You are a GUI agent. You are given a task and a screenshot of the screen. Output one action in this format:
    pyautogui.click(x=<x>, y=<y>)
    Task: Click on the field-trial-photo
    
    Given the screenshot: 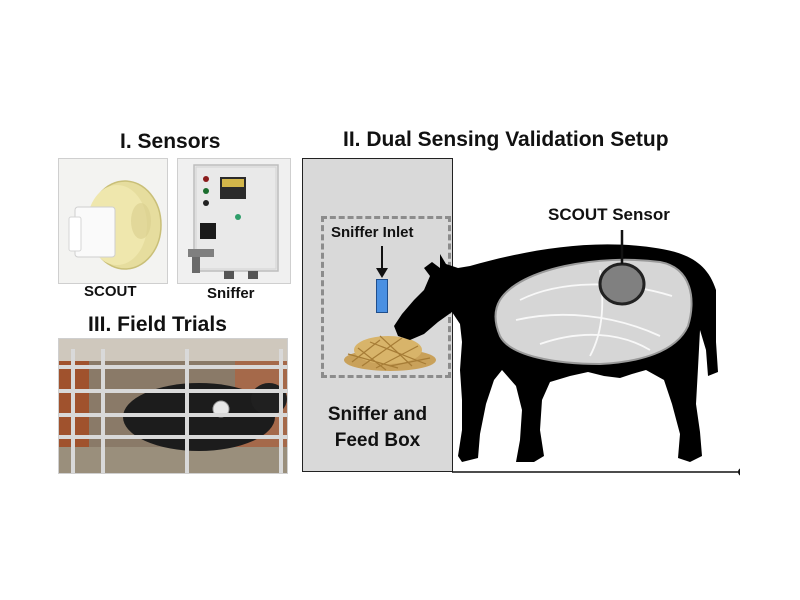 What is the action you would take?
    pyautogui.click(x=173, y=406)
    